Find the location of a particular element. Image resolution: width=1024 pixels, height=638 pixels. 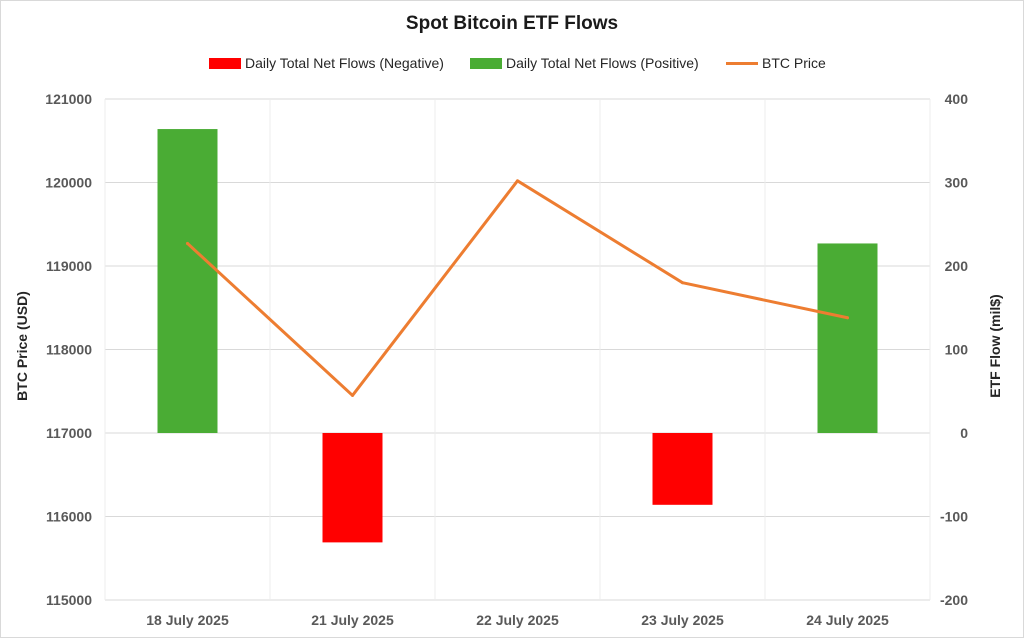

x-tick-label: 23 July 2025 is located at coordinates (682, 620).